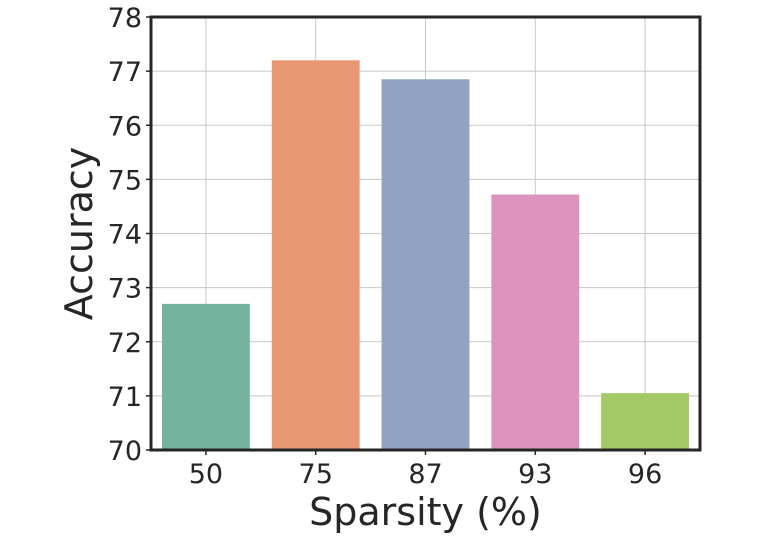 This screenshot has height=538, width=761. I want to click on y-tick-label: 74, so click(125, 235).